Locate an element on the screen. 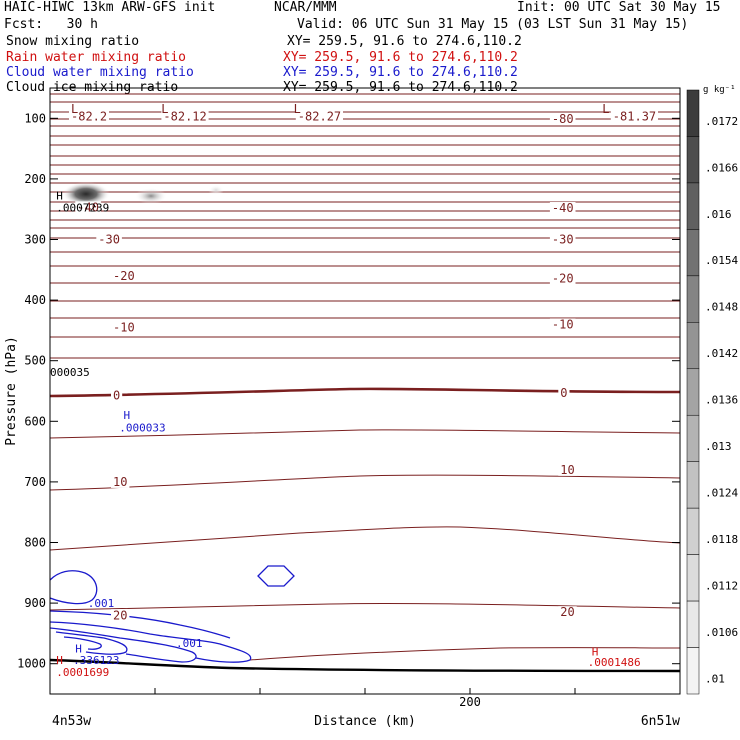  colorbar-level-label: .0106 is located at coordinates (721, 632).